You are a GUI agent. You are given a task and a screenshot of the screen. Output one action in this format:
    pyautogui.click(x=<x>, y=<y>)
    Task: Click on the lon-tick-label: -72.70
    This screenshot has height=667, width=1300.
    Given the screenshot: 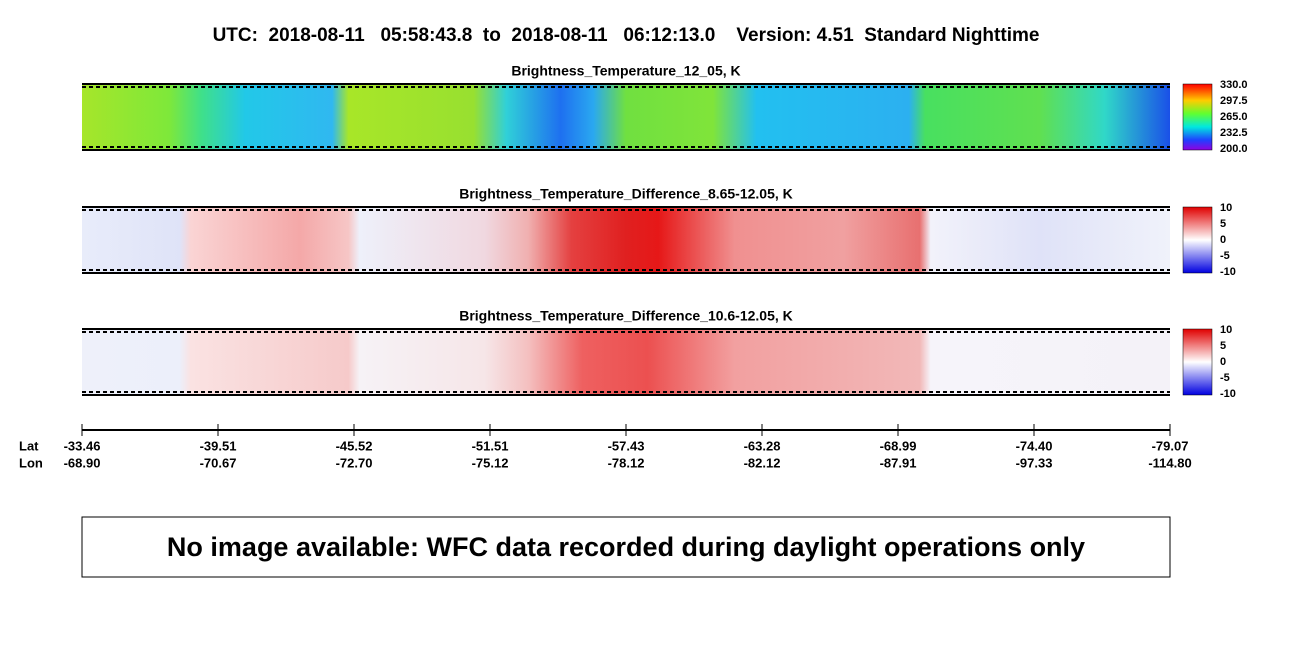 What is the action you would take?
    pyautogui.click(x=354, y=462)
    